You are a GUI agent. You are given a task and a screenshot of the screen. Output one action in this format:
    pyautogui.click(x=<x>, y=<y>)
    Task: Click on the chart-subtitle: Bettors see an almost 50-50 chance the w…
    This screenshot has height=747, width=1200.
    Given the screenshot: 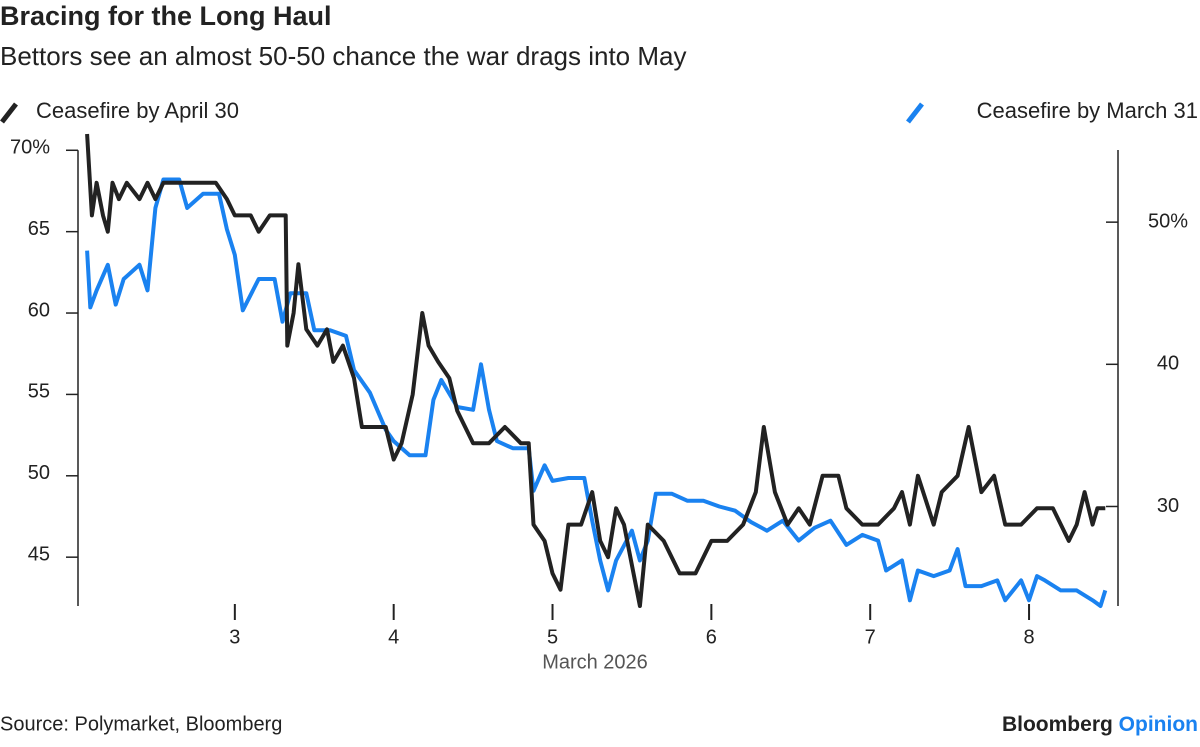 What is the action you would take?
    pyautogui.click(x=343, y=56)
    